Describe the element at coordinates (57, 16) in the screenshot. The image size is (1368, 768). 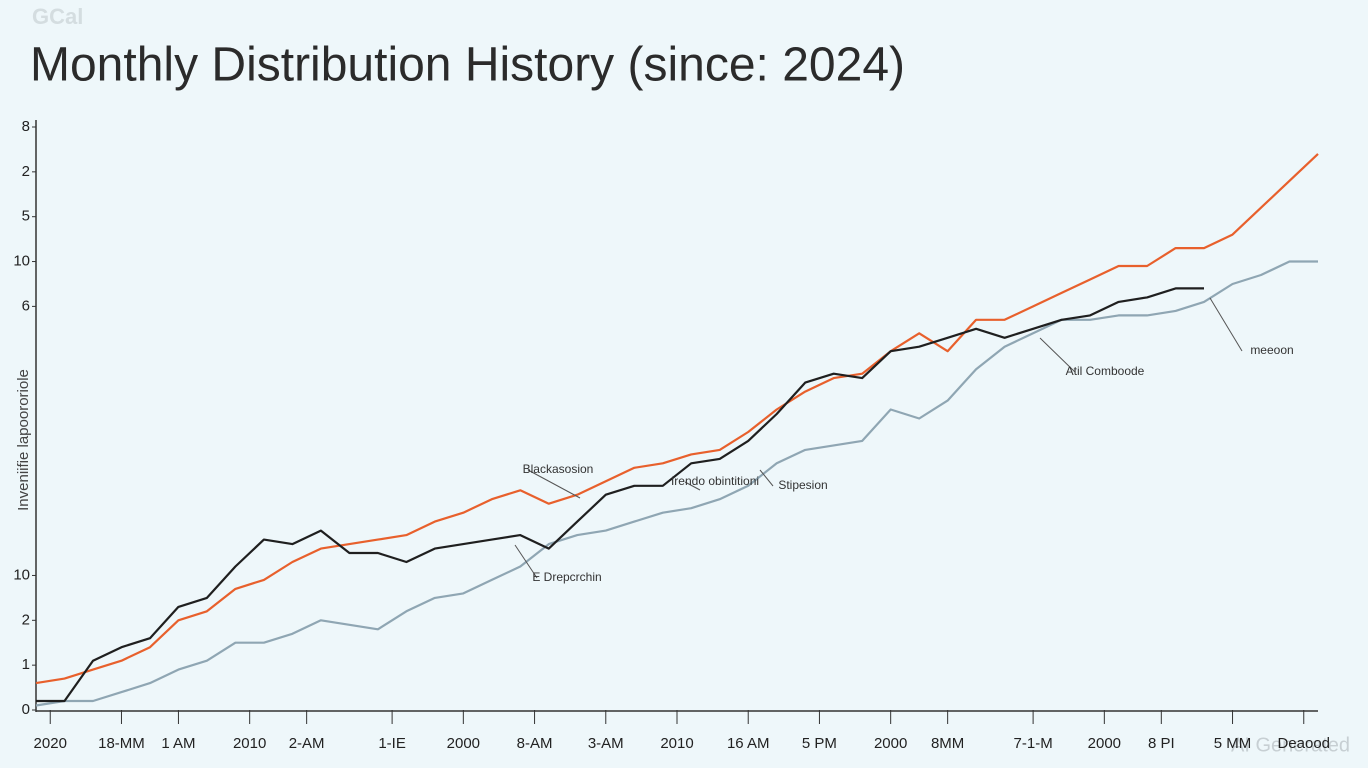
I see `logo: GCal` at that location.